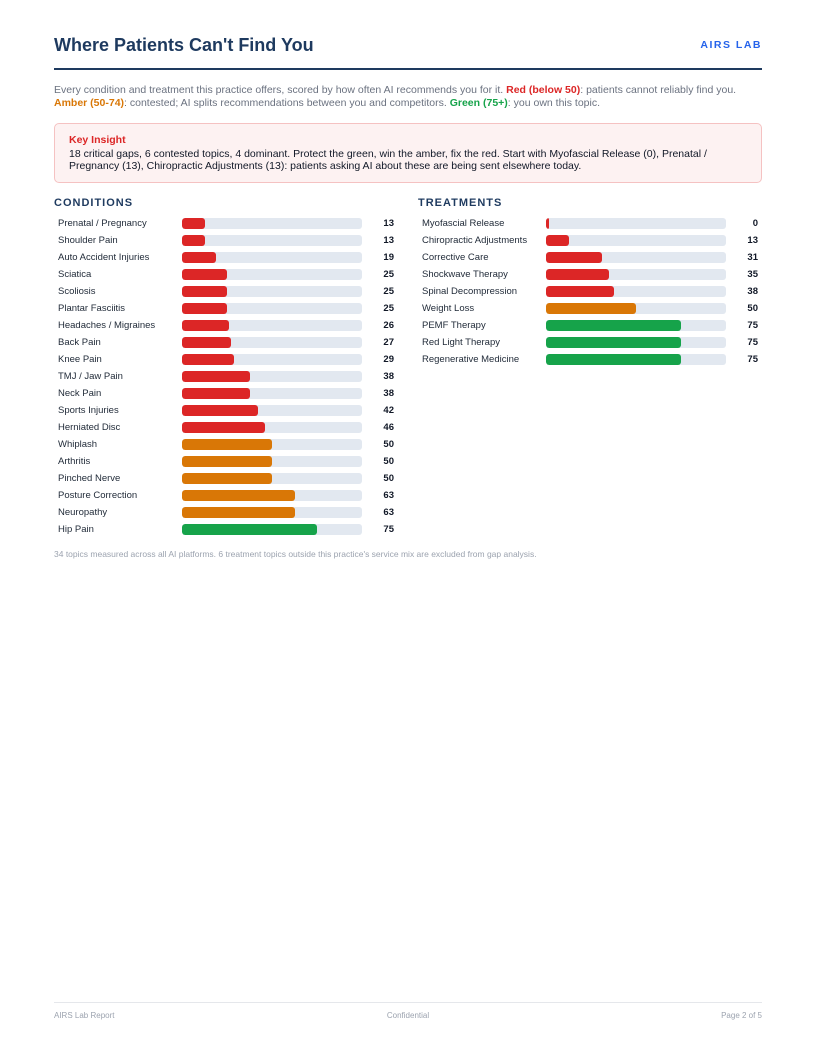 Image resolution: width=816 pixels, height=1056 pixels. Describe the element at coordinates (76, 529) in the screenshot. I see `bar-label: Hip Pain` at that location.